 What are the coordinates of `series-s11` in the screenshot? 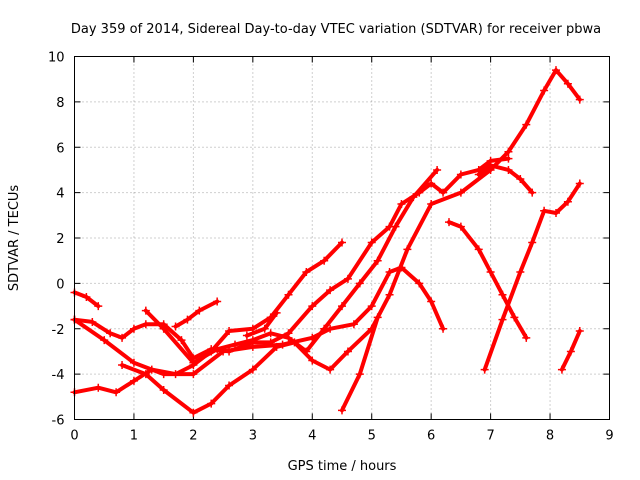 It's located at (532, 276).